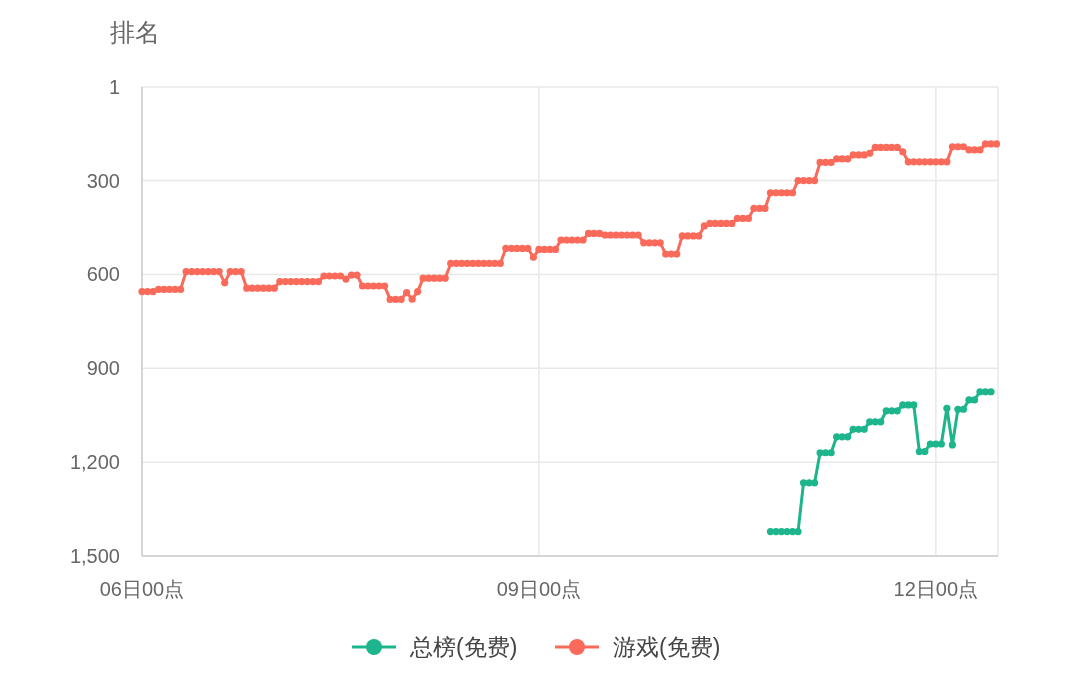 Image resolution: width=1080 pixels, height=689 pixels. Describe the element at coordinates (103, 180) in the screenshot. I see `y-tick-label: 300` at that location.